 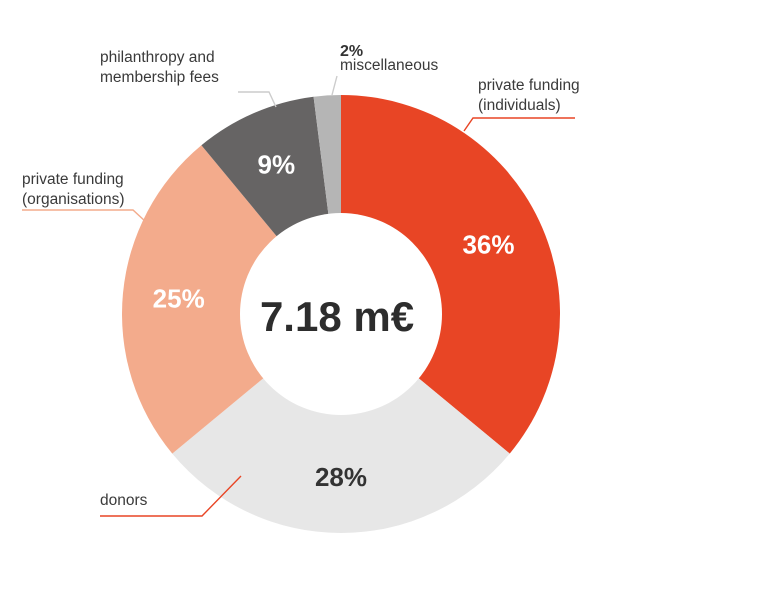 I want to click on callout-label-miscellaneous: miscellaneous, so click(x=389, y=65).